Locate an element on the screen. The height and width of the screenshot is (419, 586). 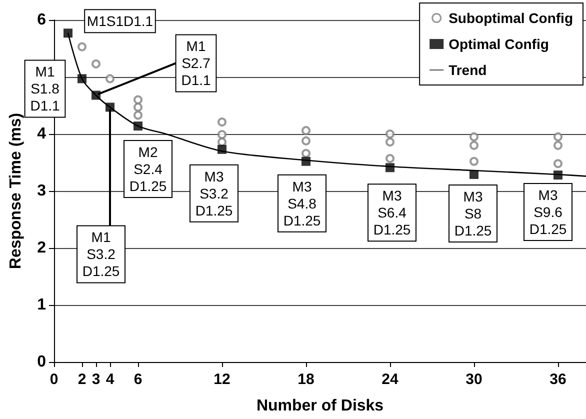
legend-label: Optimal Config is located at coordinates (498, 44).